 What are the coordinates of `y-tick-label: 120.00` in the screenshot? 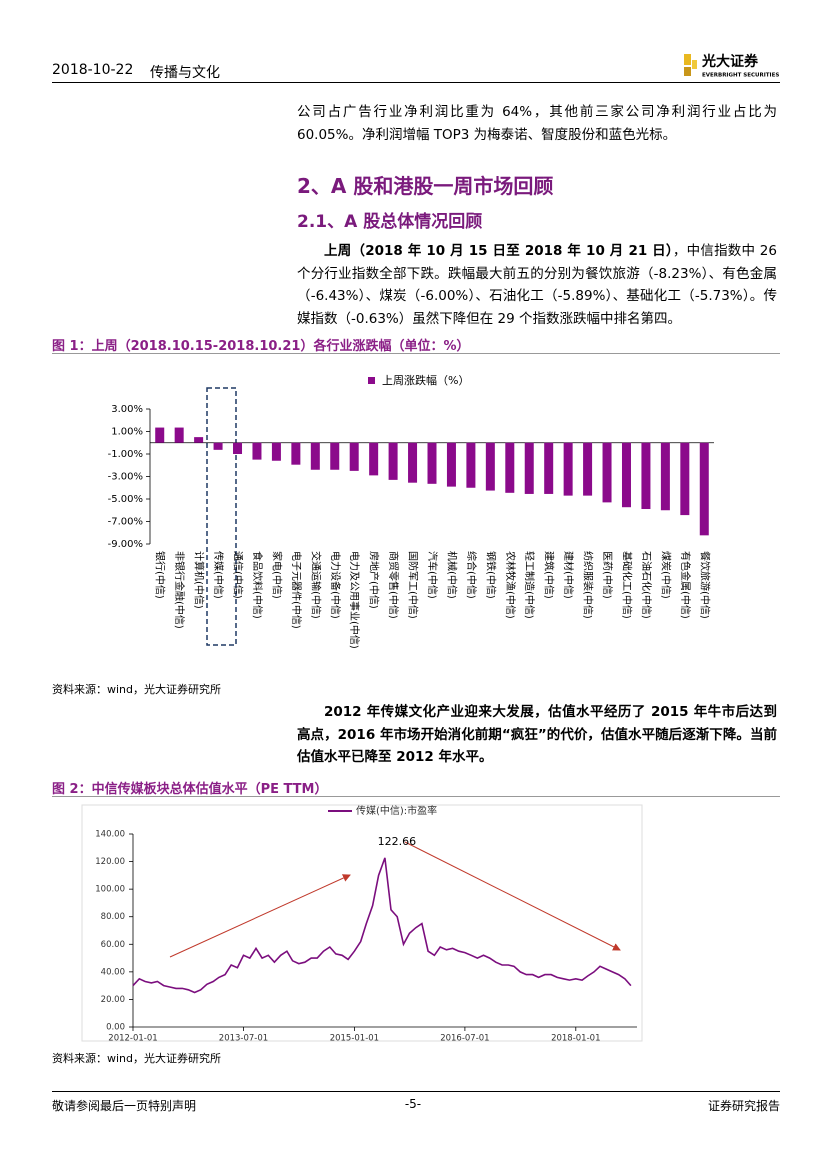 It's located at (110, 862).